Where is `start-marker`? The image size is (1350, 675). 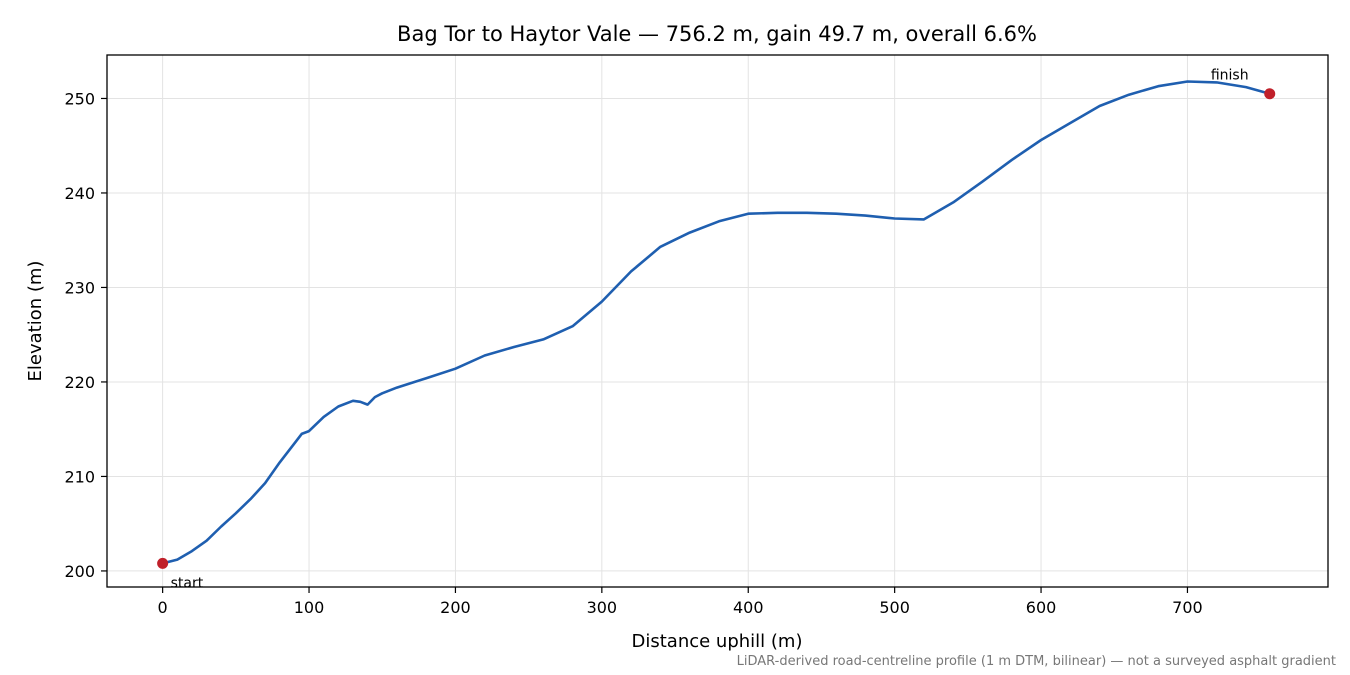
start-marker is located at coordinates (163, 563).